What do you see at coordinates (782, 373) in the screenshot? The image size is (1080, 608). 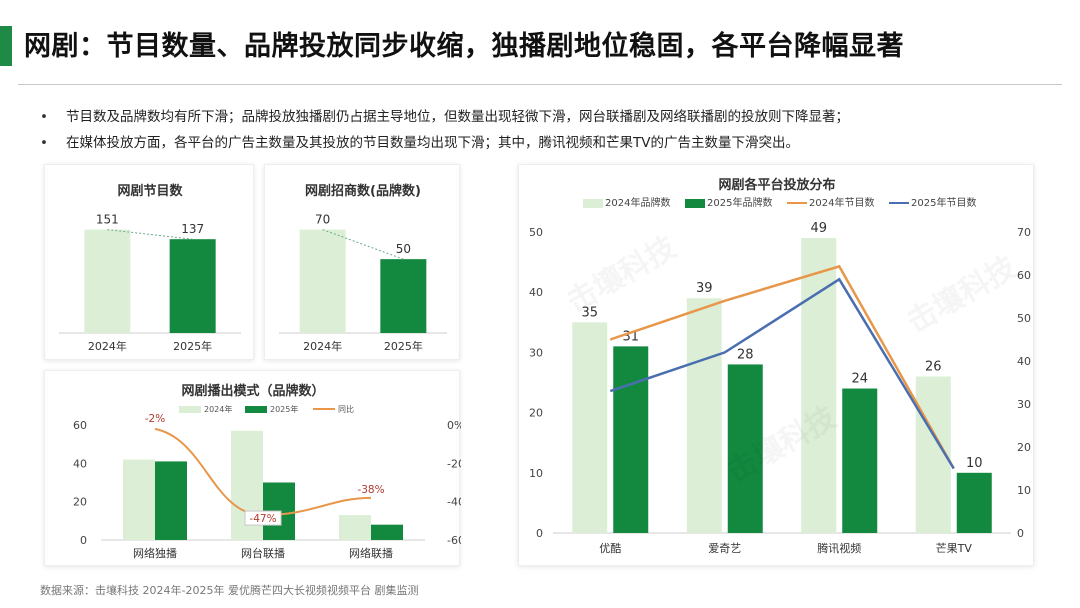 I see `line-program-2025` at bounding box center [782, 373].